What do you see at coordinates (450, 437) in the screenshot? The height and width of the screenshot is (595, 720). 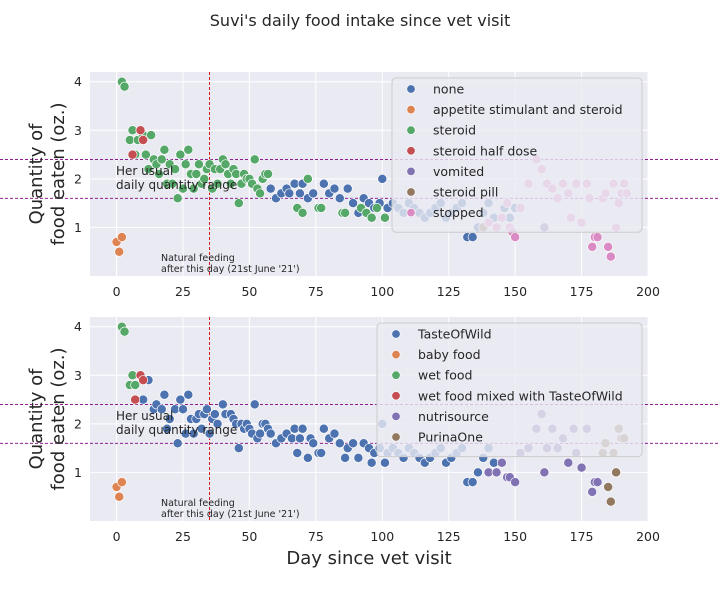 I see `legend-entry: PurinaOne` at bounding box center [450, 437].